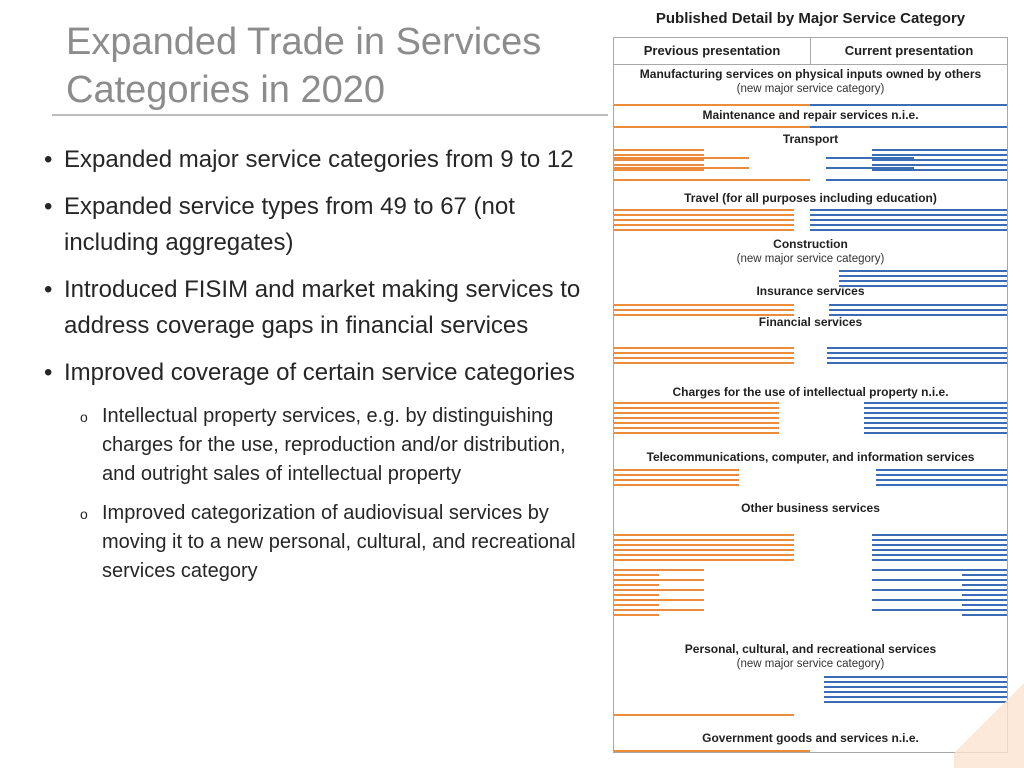  I want to click on category-name: Insurance services, so click(810, 291).